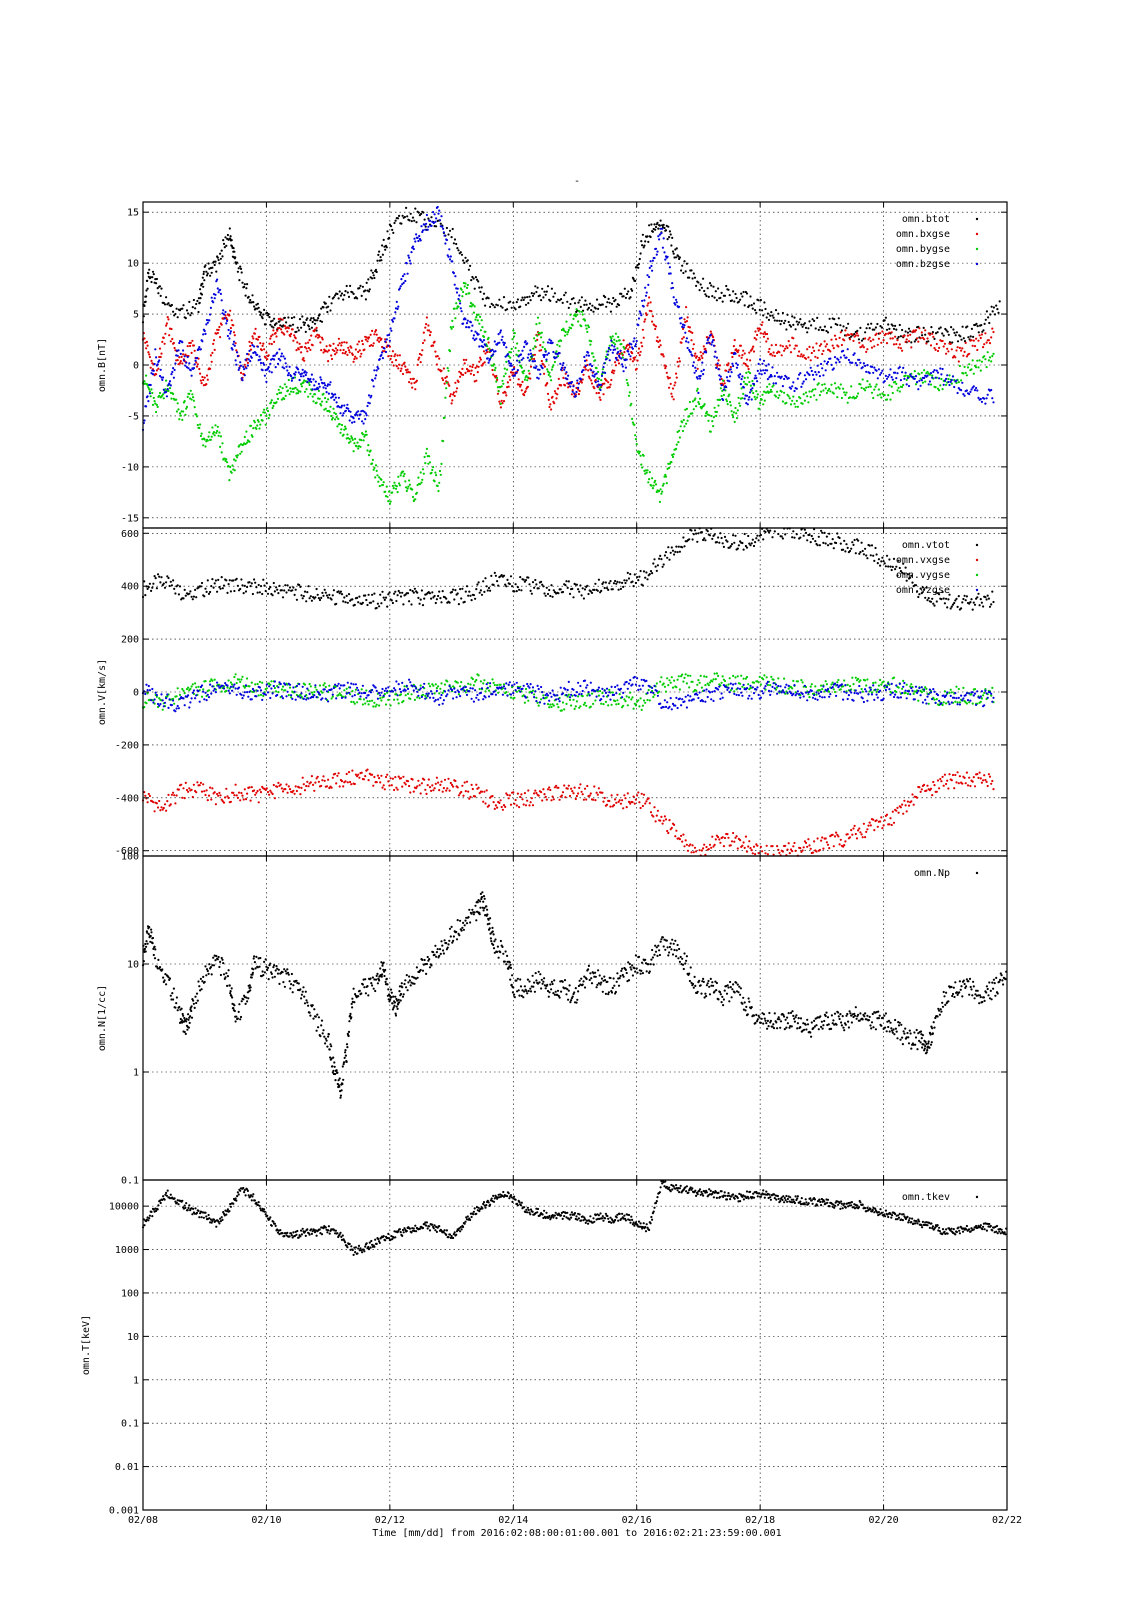  What do you see at coordinates (977, 234) in the screenshot?
I see `legend-marker` at bounding box center [977, 234].